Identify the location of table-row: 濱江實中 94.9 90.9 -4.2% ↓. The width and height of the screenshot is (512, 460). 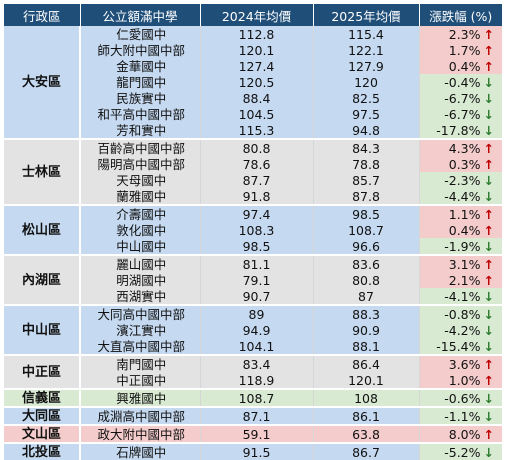
(253, 330).